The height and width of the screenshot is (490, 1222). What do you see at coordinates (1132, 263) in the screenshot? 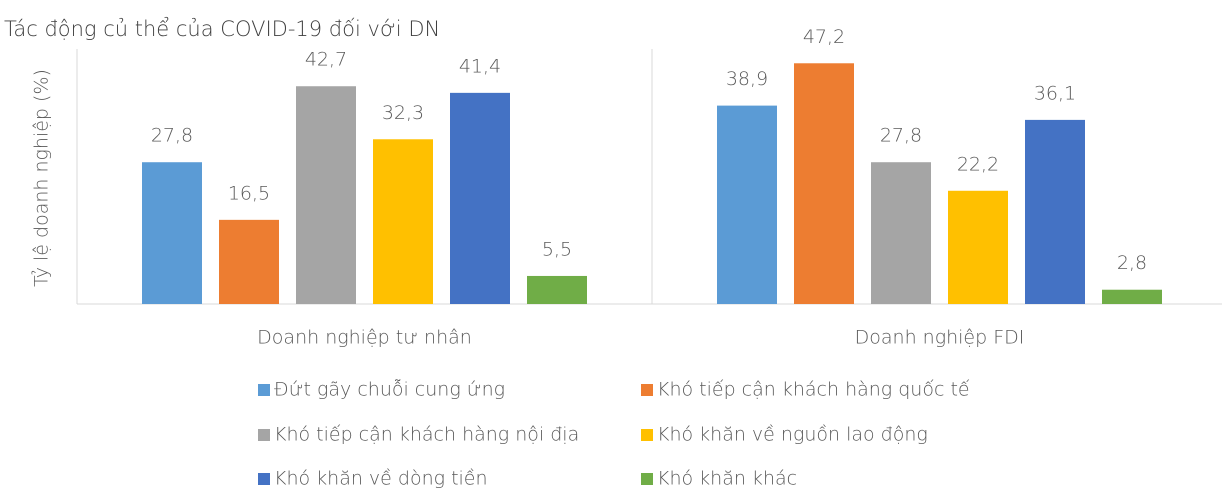
I see `data-label: 2,8` at bounding box center [1132, 263].